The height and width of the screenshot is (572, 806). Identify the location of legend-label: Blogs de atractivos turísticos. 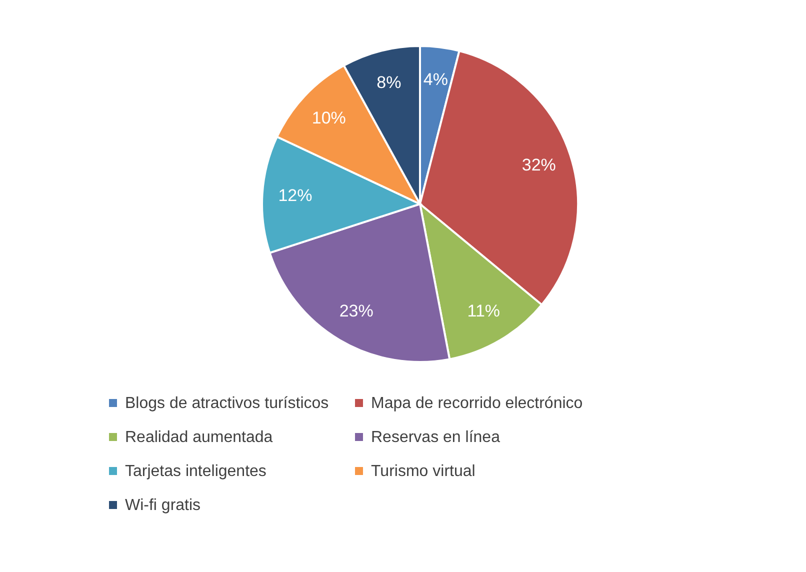
(227, 403).